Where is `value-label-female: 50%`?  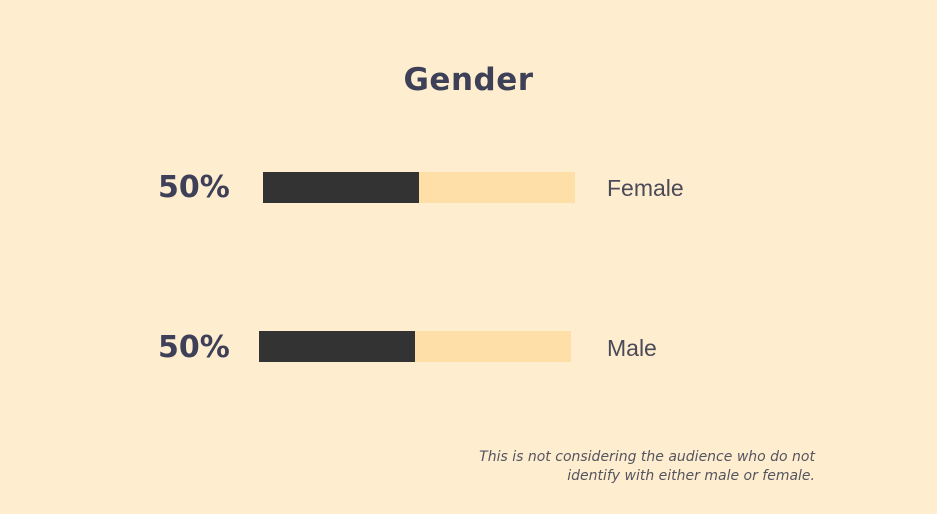 value-label-female: 50% is located at coordinates (194, 187).